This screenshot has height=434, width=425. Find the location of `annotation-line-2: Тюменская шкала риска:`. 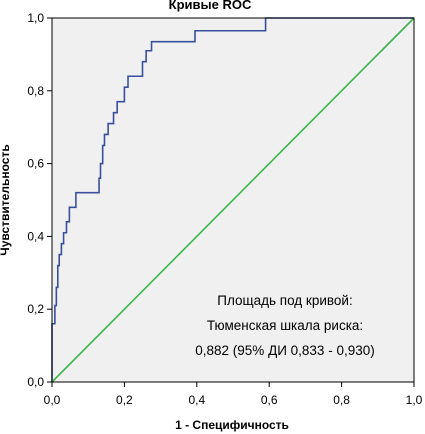

annotation-line-2: Тюменская шкала риска: is located at coordinates (285, 325).